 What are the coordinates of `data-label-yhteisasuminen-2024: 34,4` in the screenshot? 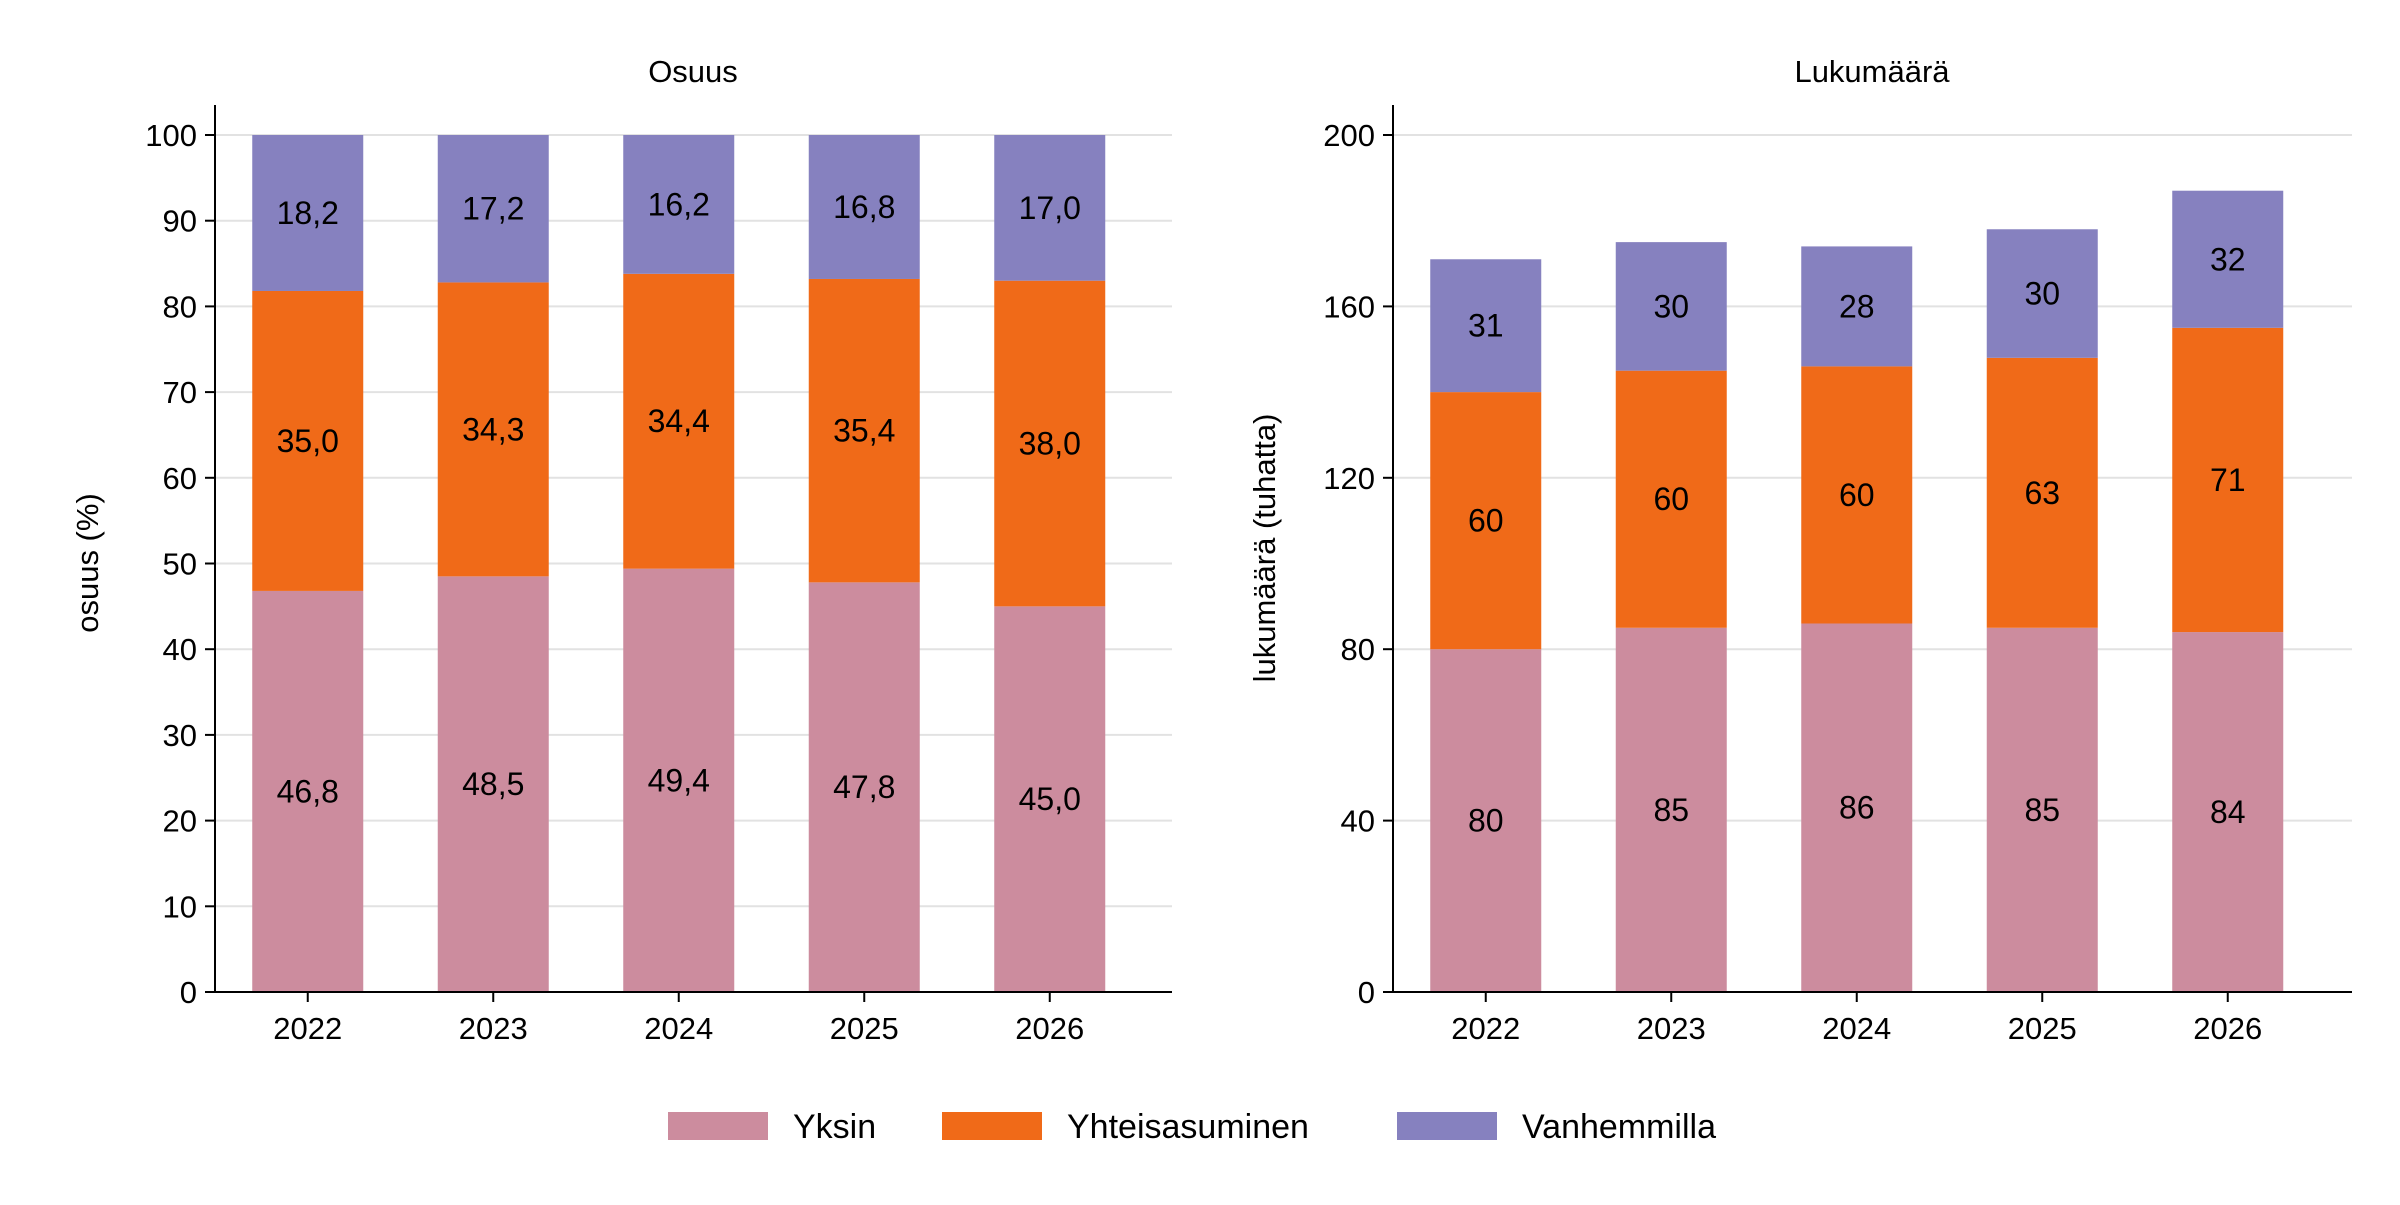 It's located at (679, 421).